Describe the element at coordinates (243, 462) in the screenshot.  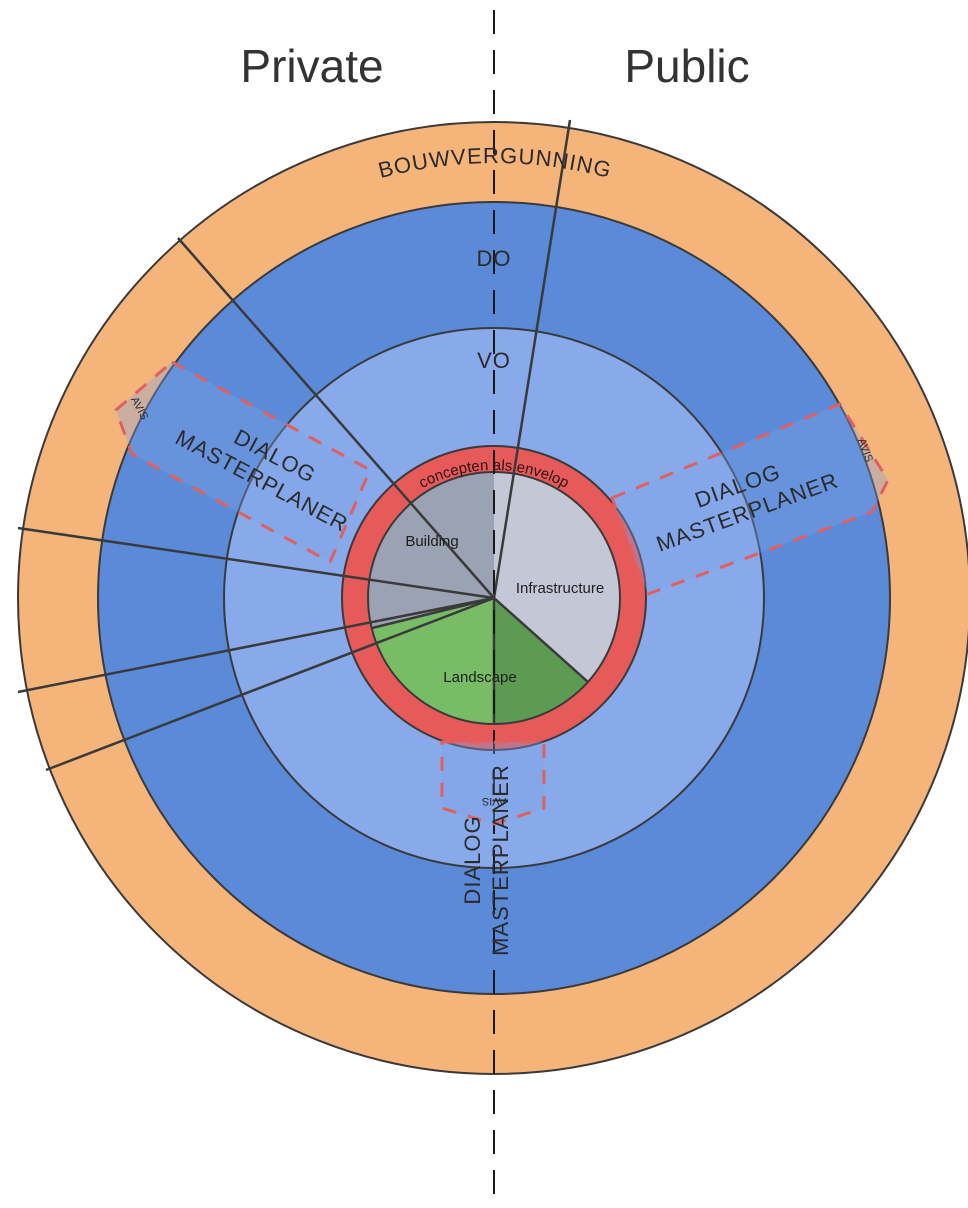
I see `dialog-band-left` at that location.